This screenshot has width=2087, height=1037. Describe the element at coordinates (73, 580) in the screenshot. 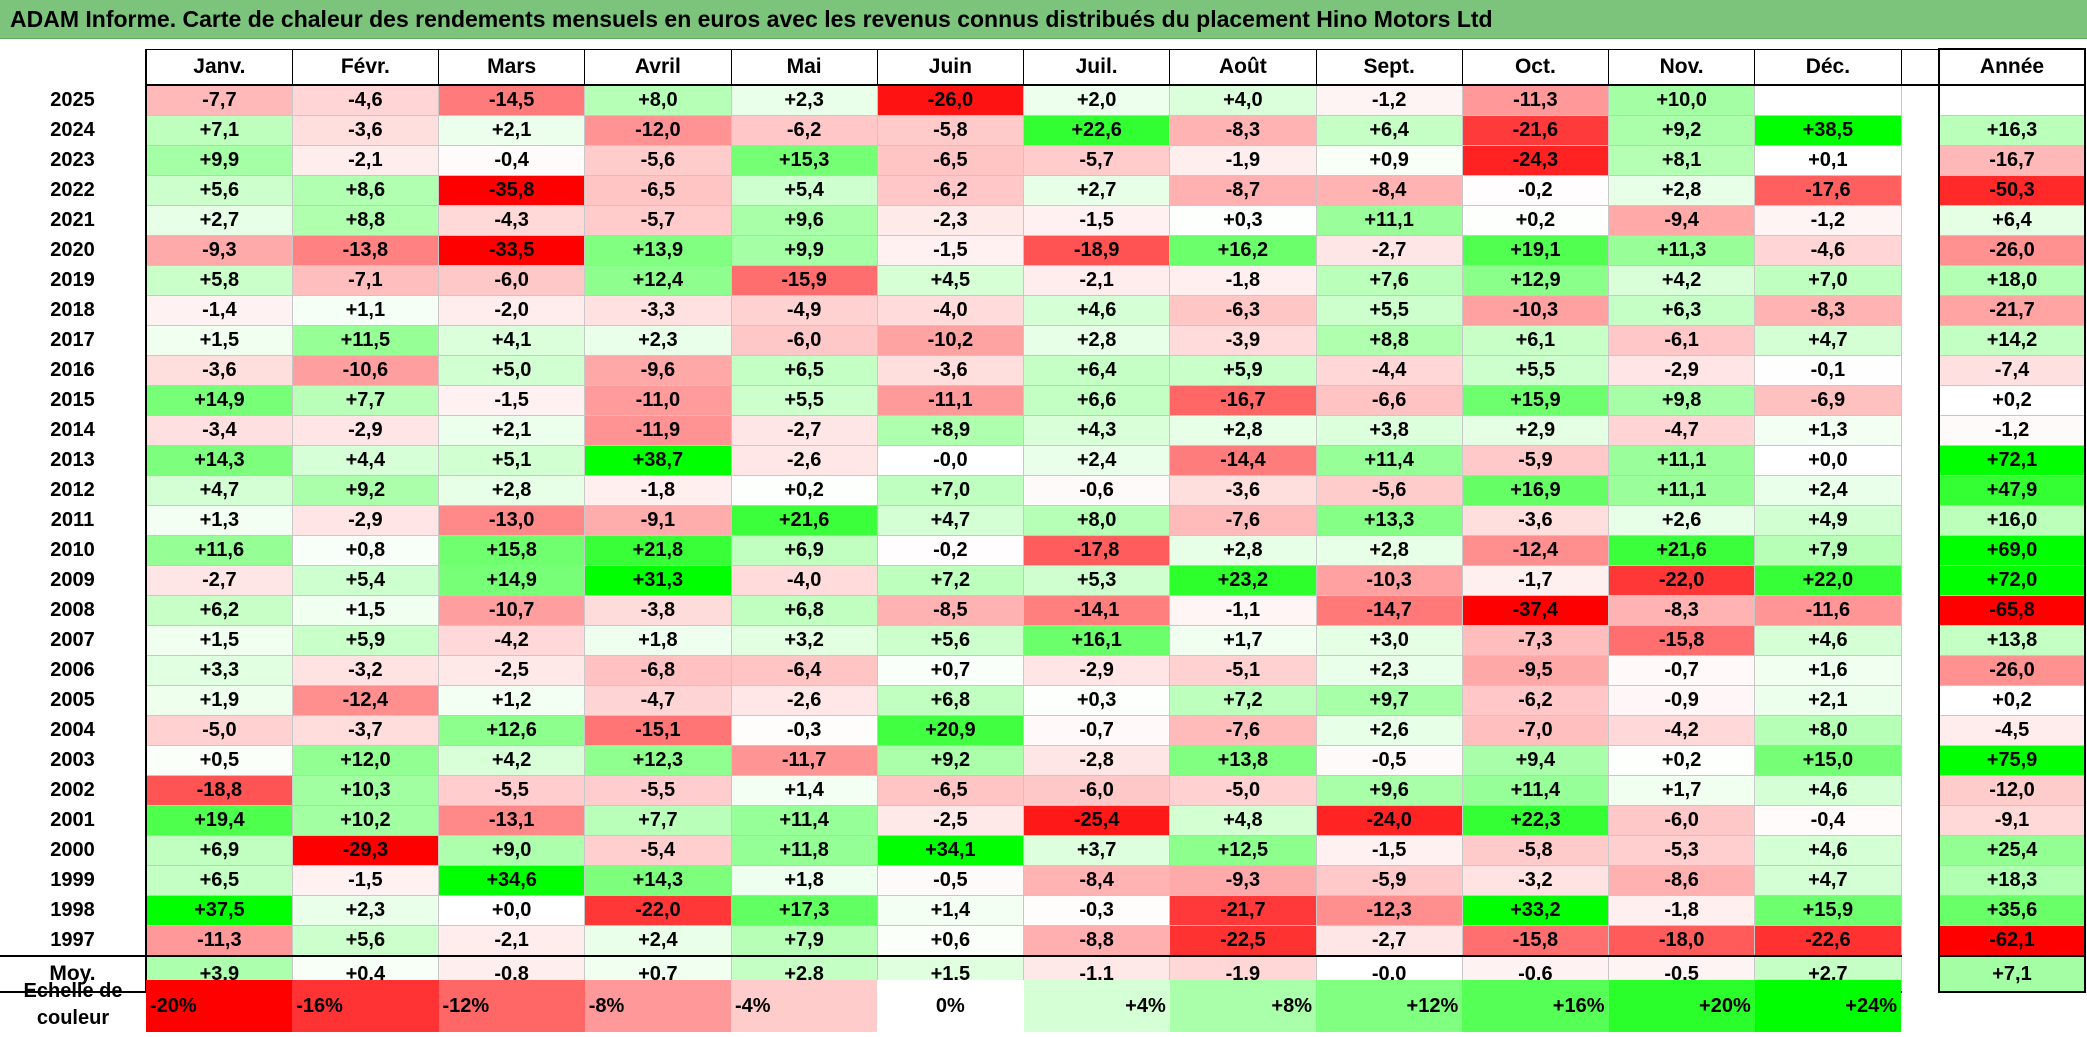

I see `year-label: 2009` at that location.